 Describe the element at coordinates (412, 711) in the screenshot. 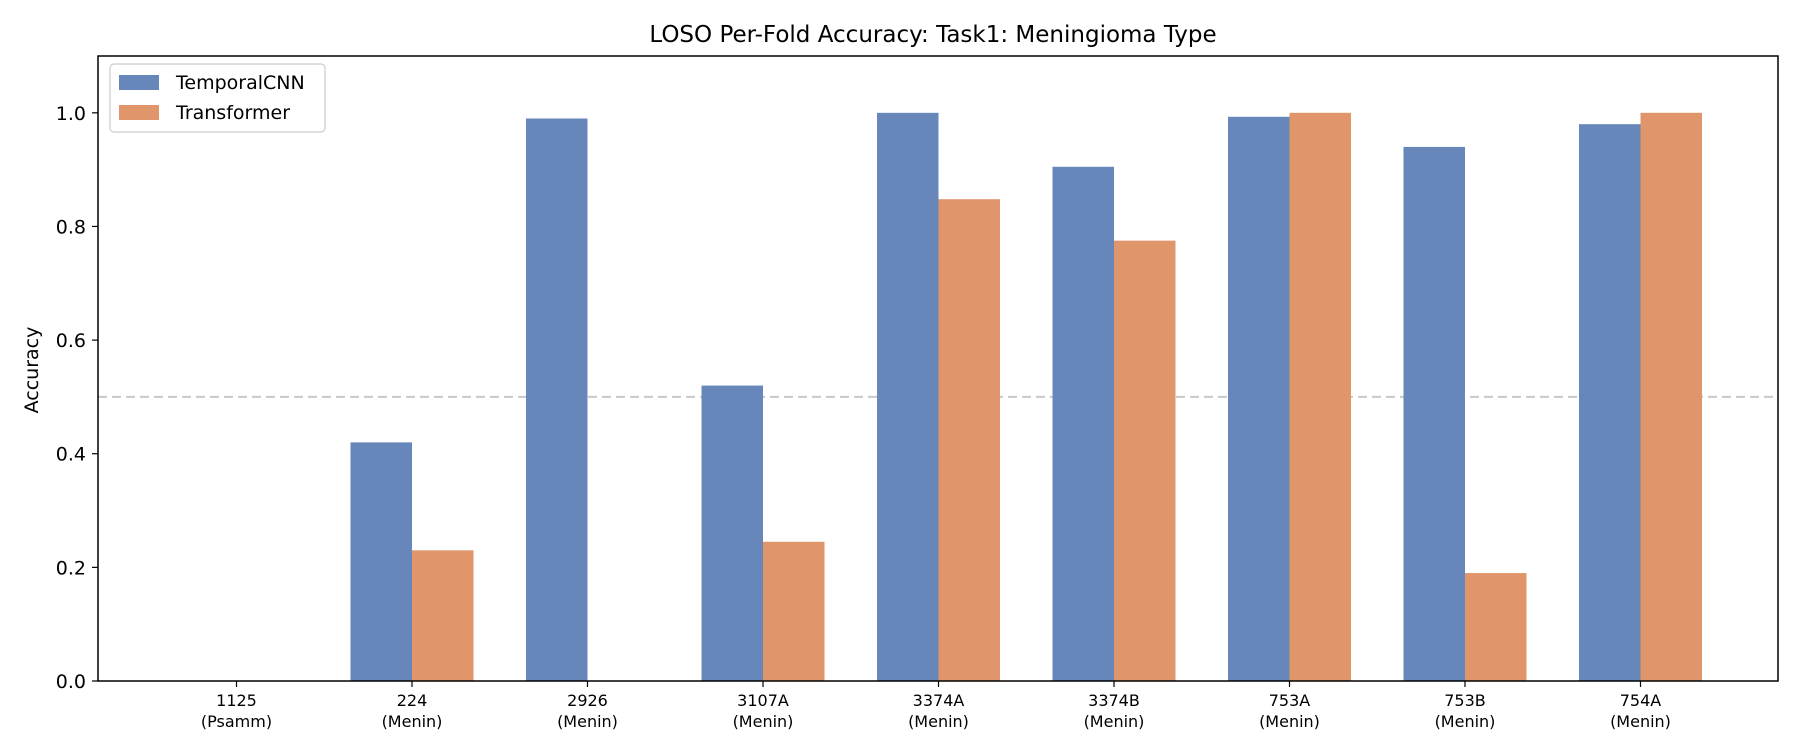

I see `x-tick-label: 224 (Menin)` at that location.